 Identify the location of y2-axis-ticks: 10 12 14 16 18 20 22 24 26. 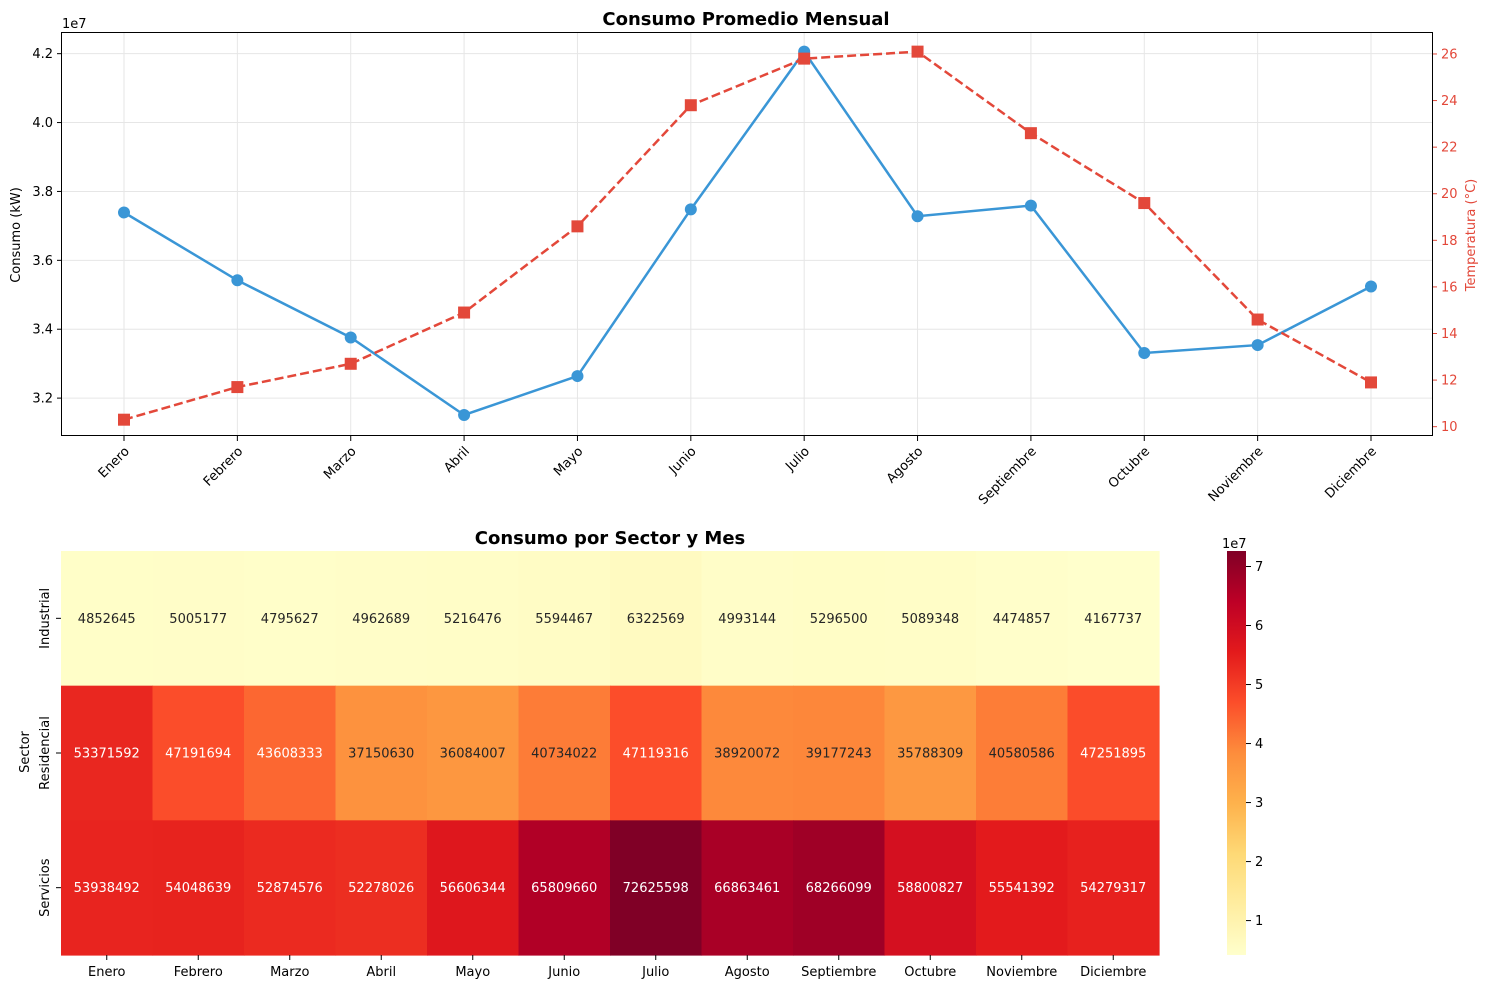
(1445, 241).